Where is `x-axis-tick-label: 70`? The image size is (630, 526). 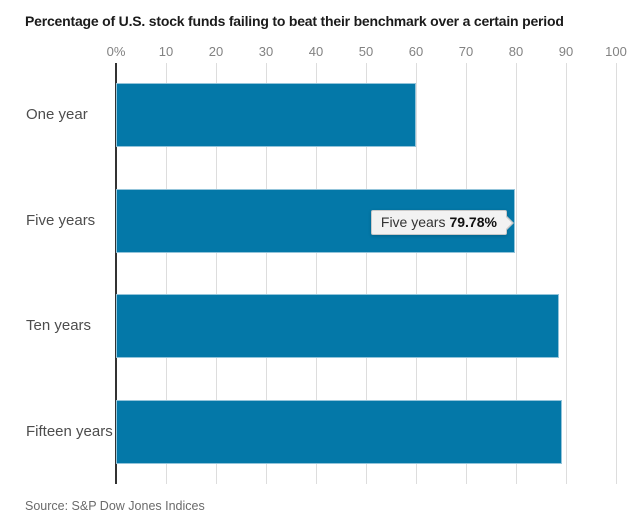 x-axis-tick-label: 70 is located at coordinates (466, 51).